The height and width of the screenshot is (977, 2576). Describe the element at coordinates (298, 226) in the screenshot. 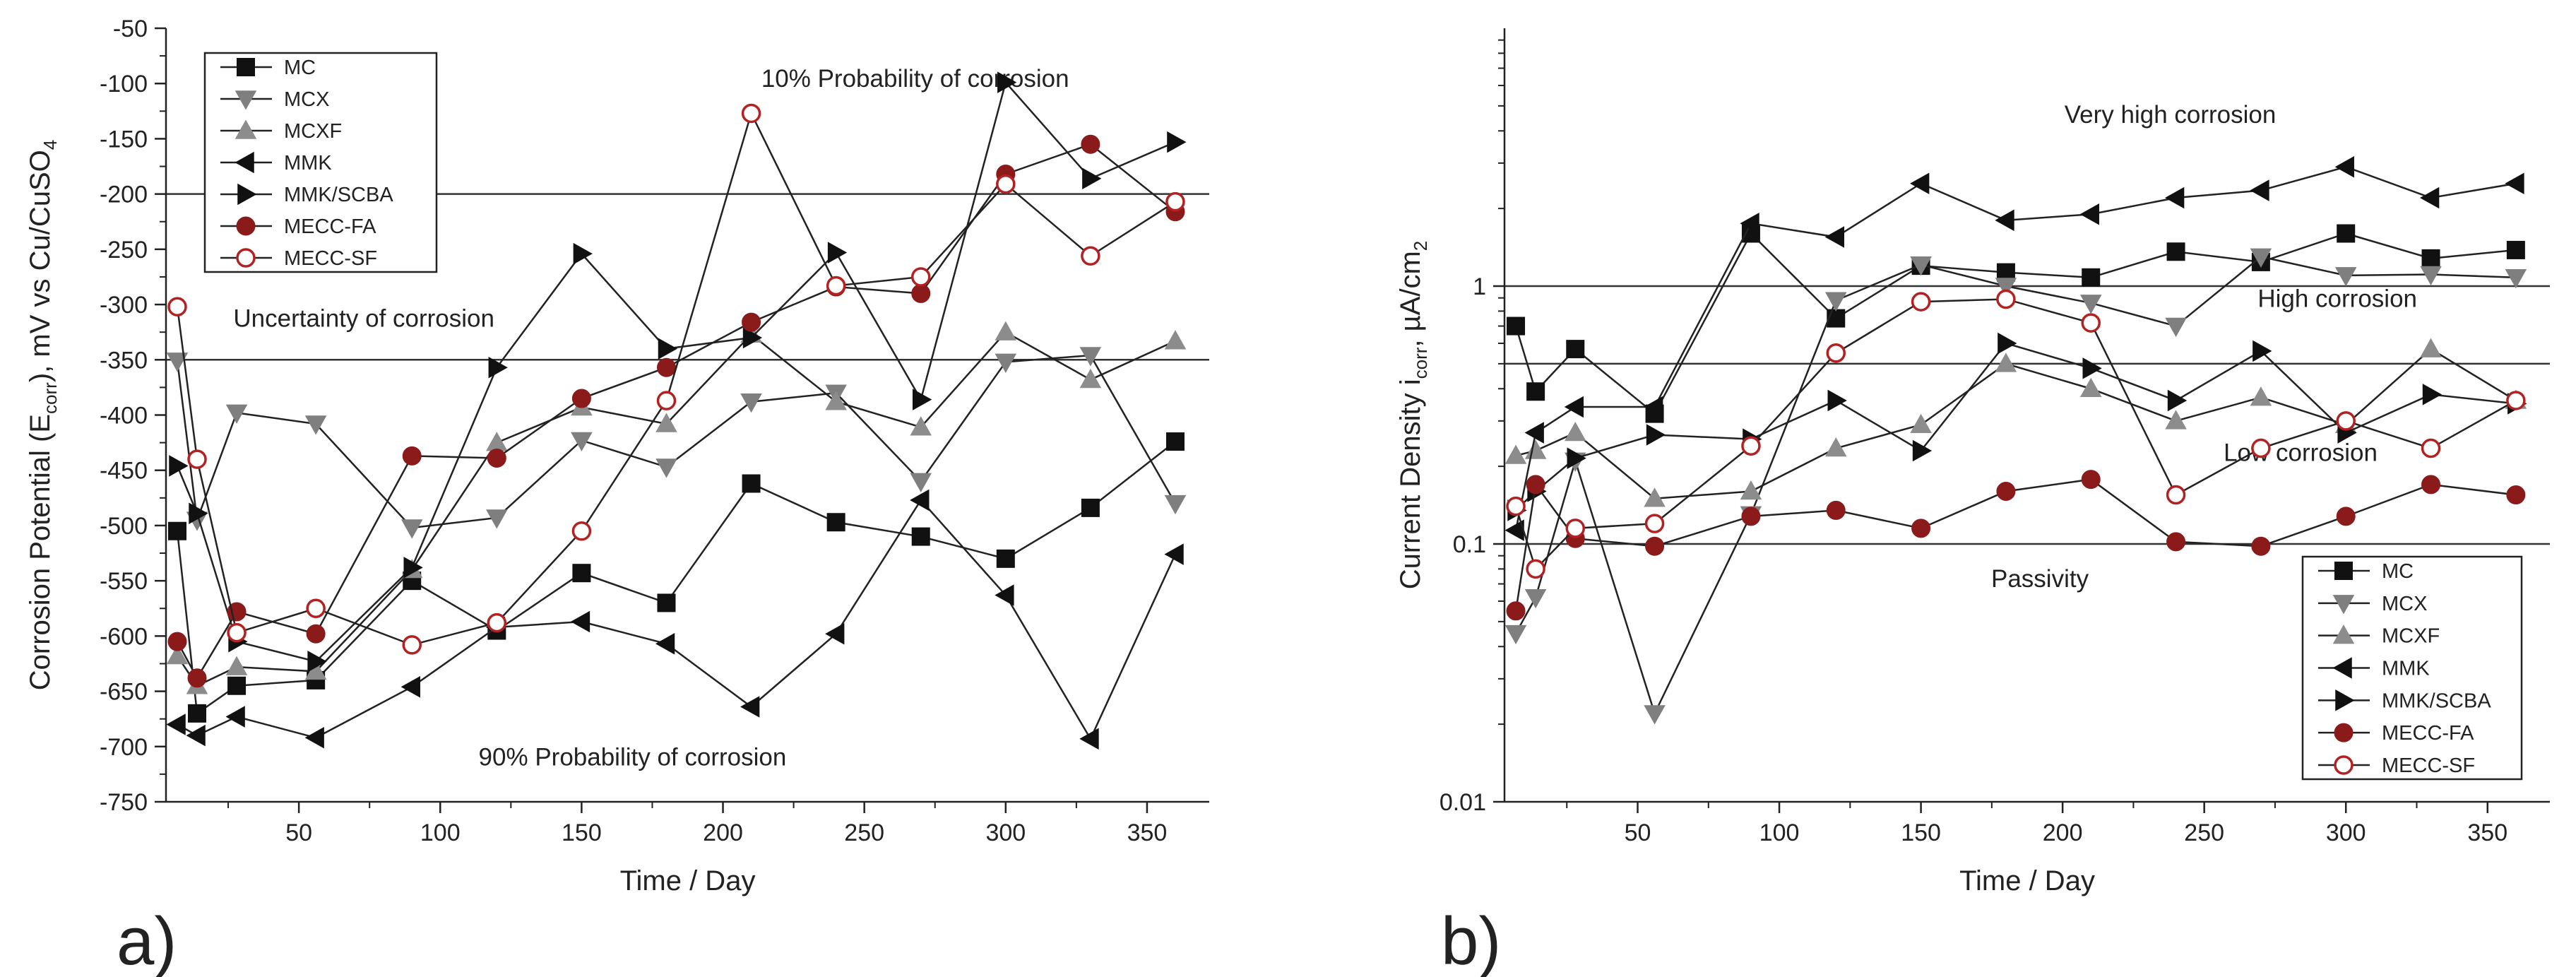

I see `legend-entry-mecc-fa: MECC-FA` at that location.